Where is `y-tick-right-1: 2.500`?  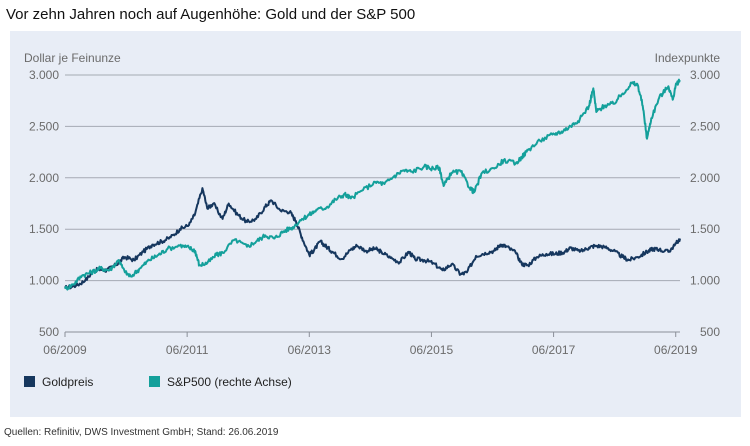
y-tick-right-1: 2.500 is located at coordinates (705, 126).